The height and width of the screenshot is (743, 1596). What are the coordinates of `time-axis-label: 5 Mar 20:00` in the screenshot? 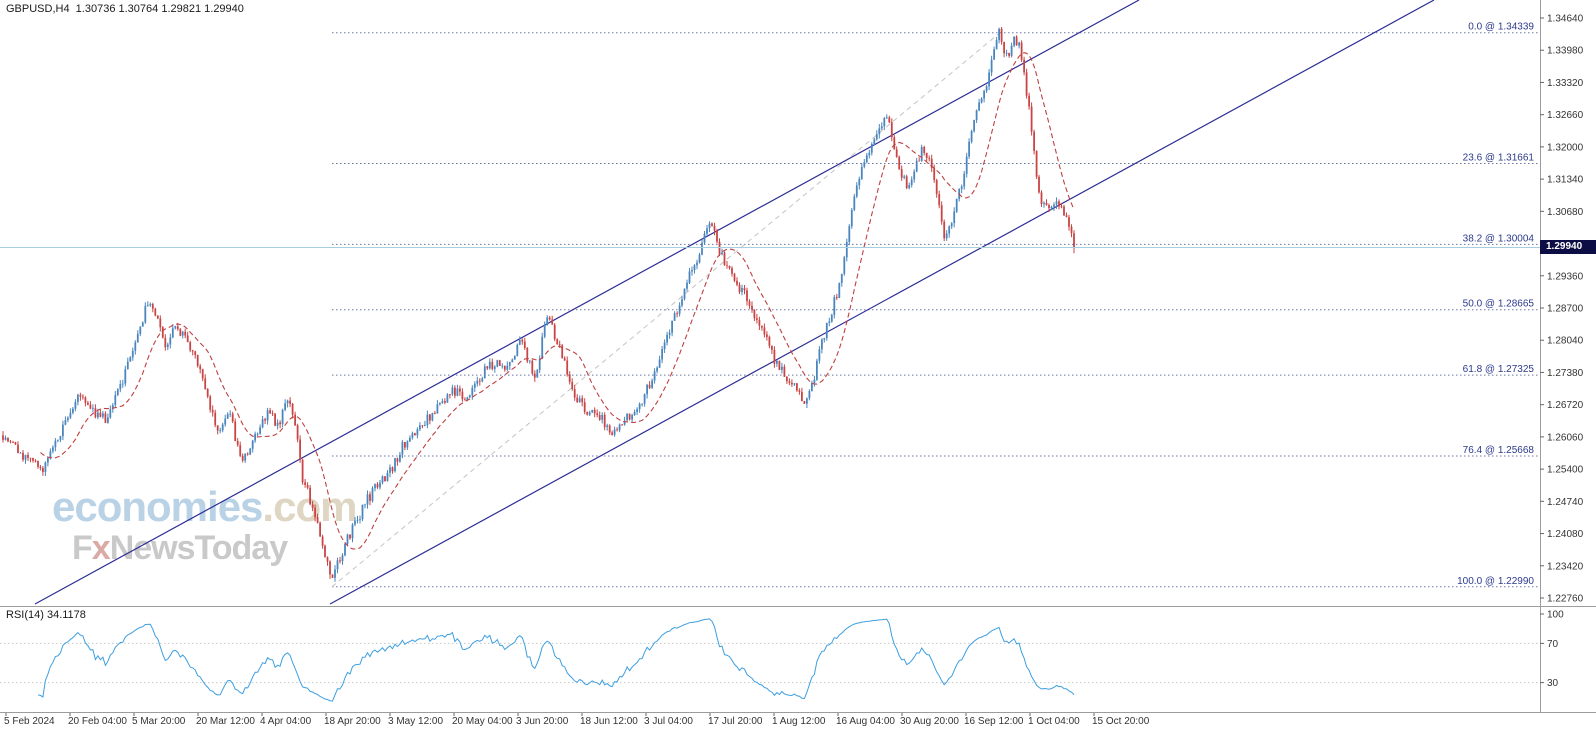 It's located at (159, 721).